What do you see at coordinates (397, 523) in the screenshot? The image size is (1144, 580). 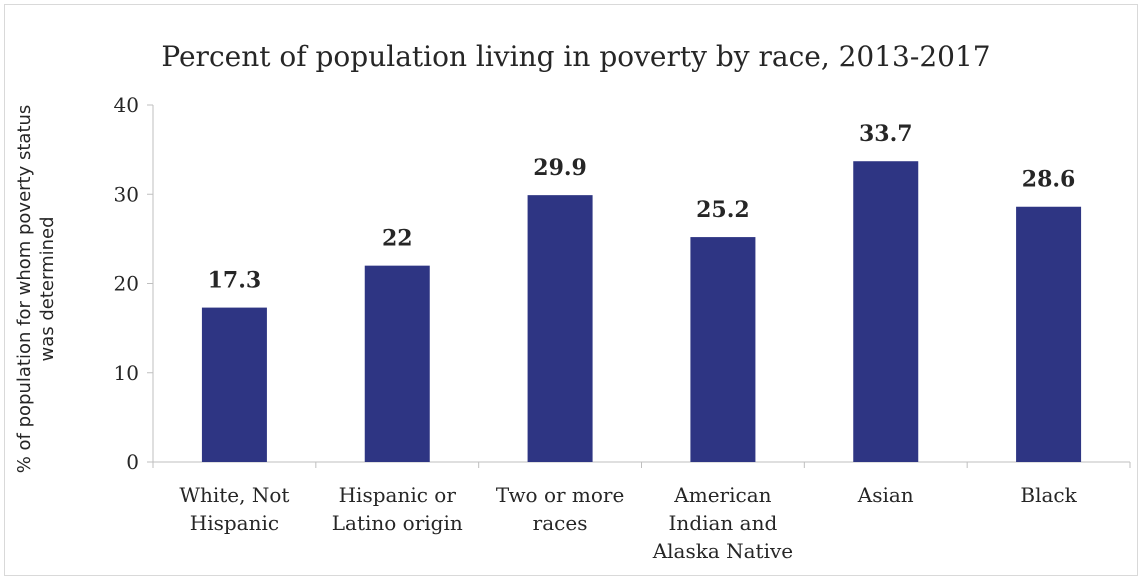 I see `x-category-label-line: Latino origin` at bounding box center [397, 523].